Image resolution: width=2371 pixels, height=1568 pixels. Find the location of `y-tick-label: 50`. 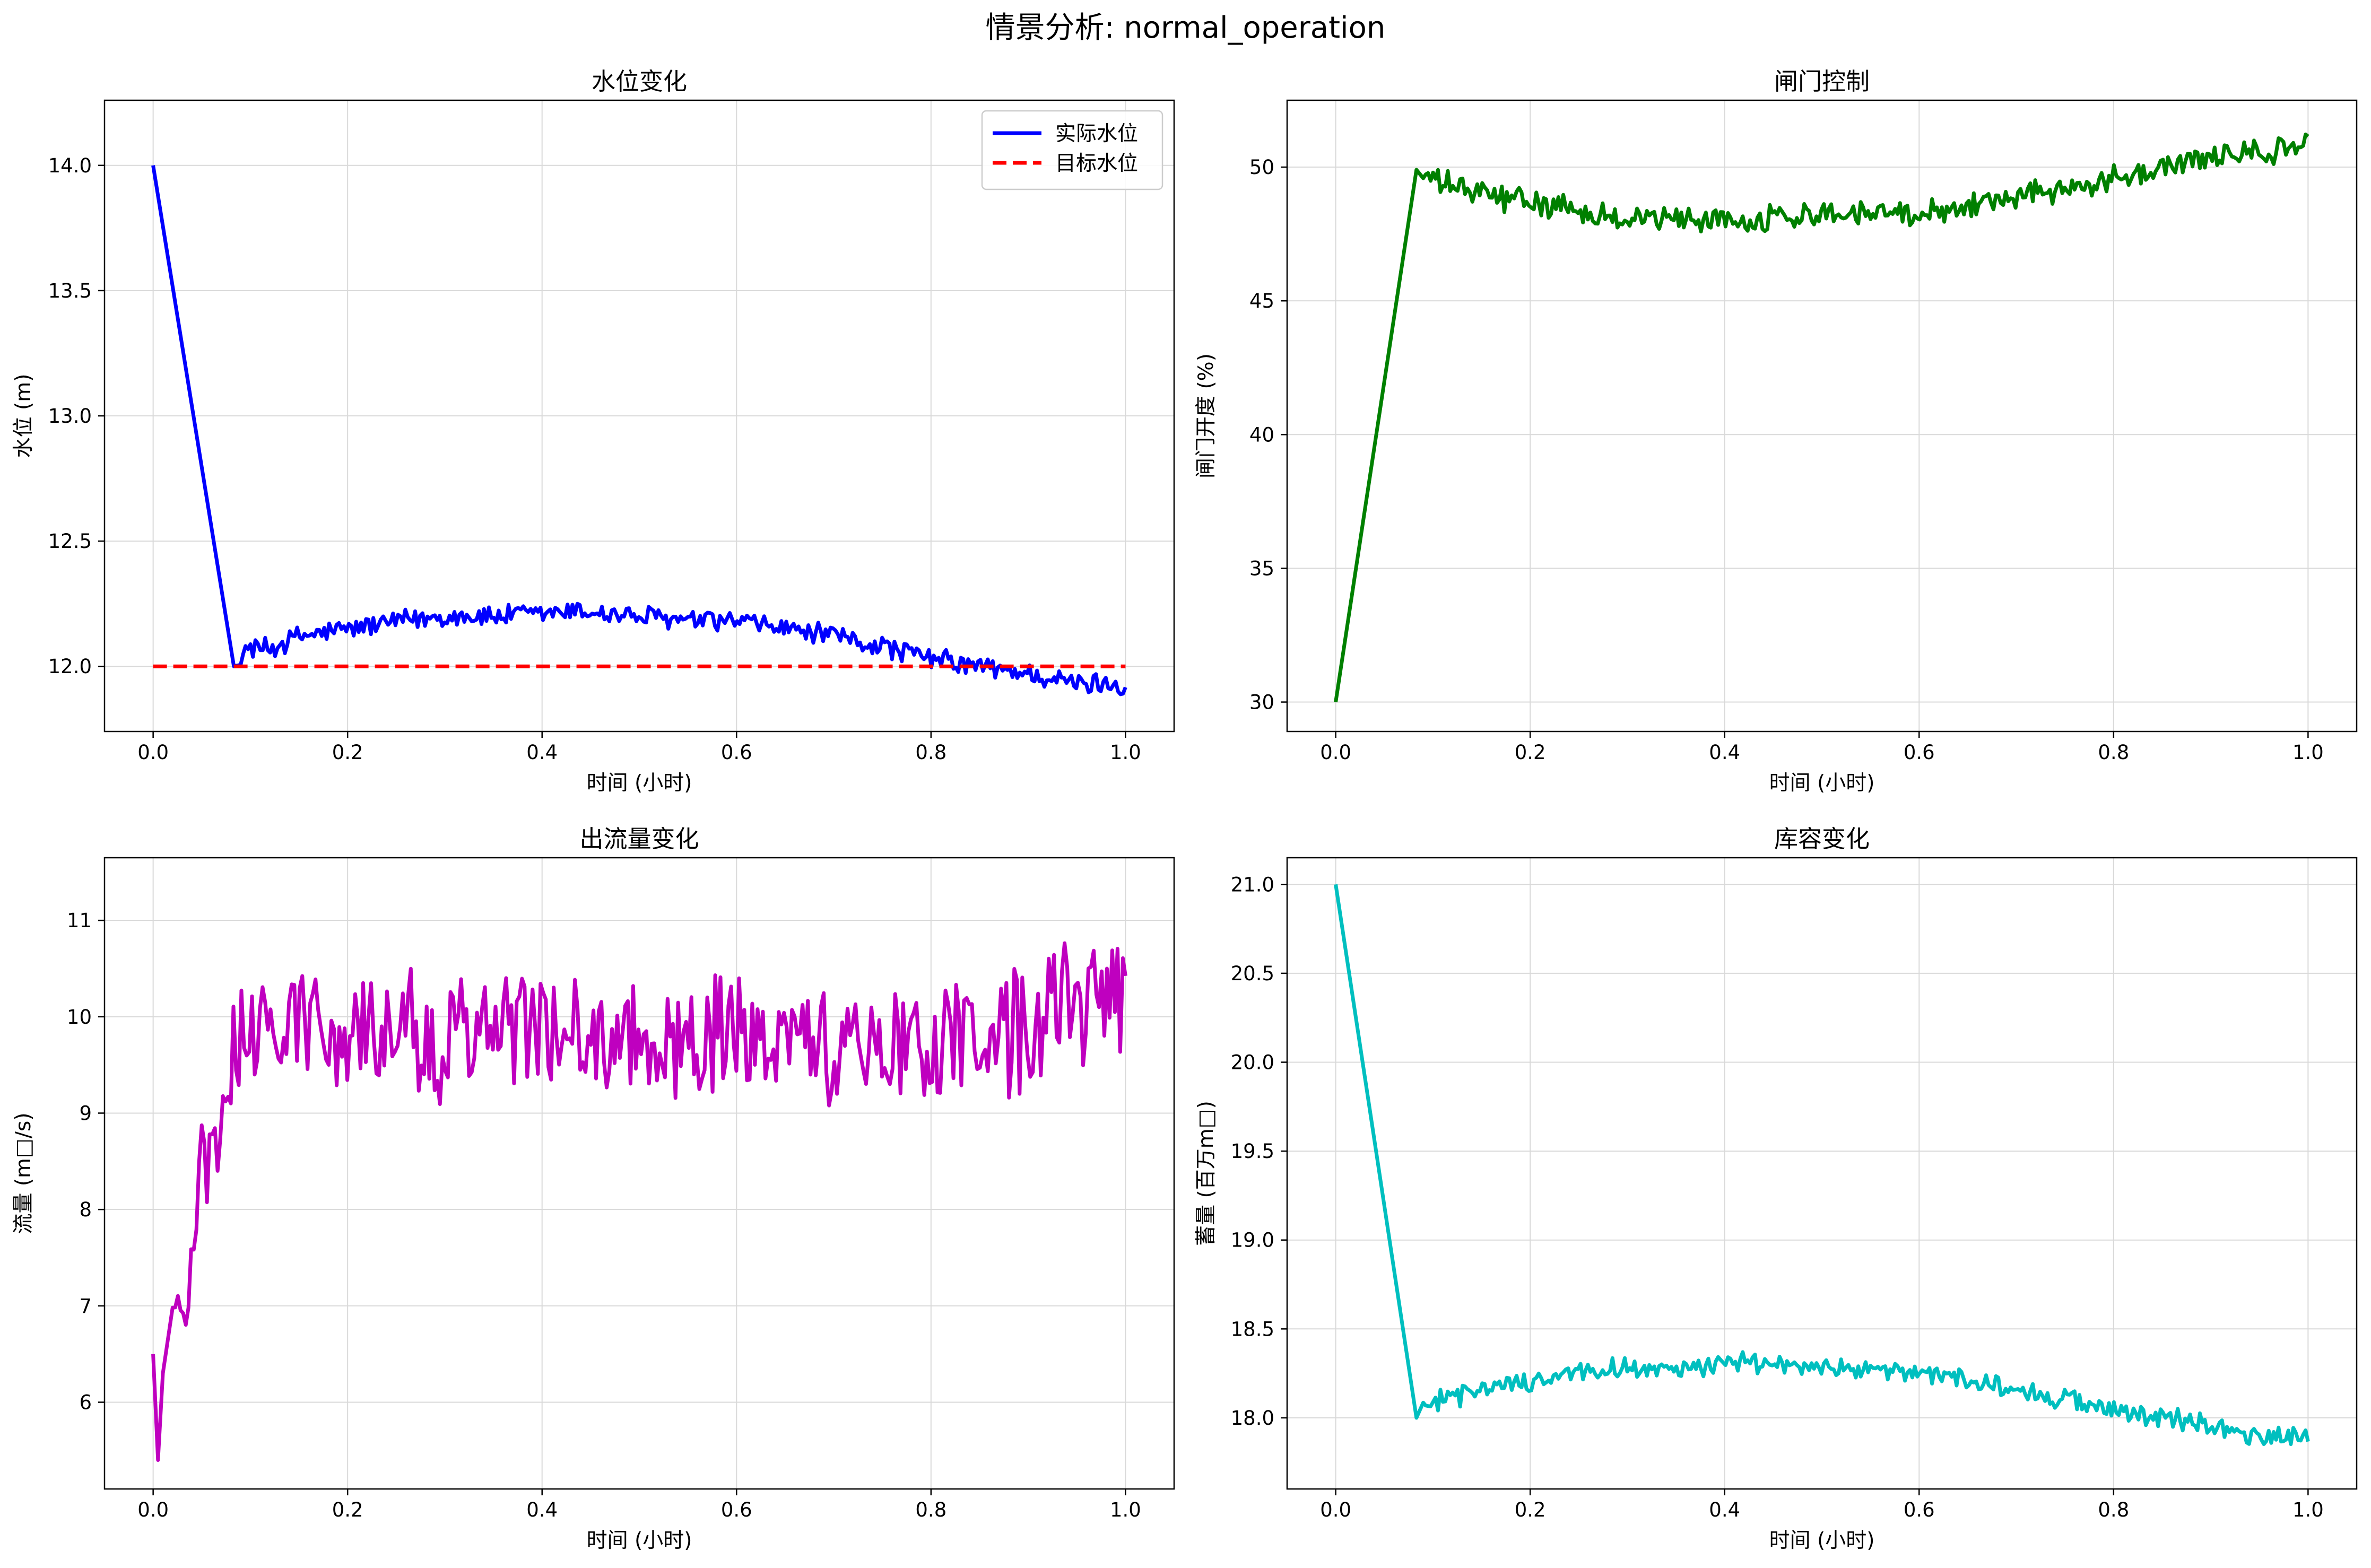

y-tick-label: 50 is located at coordinates (1261, 168).